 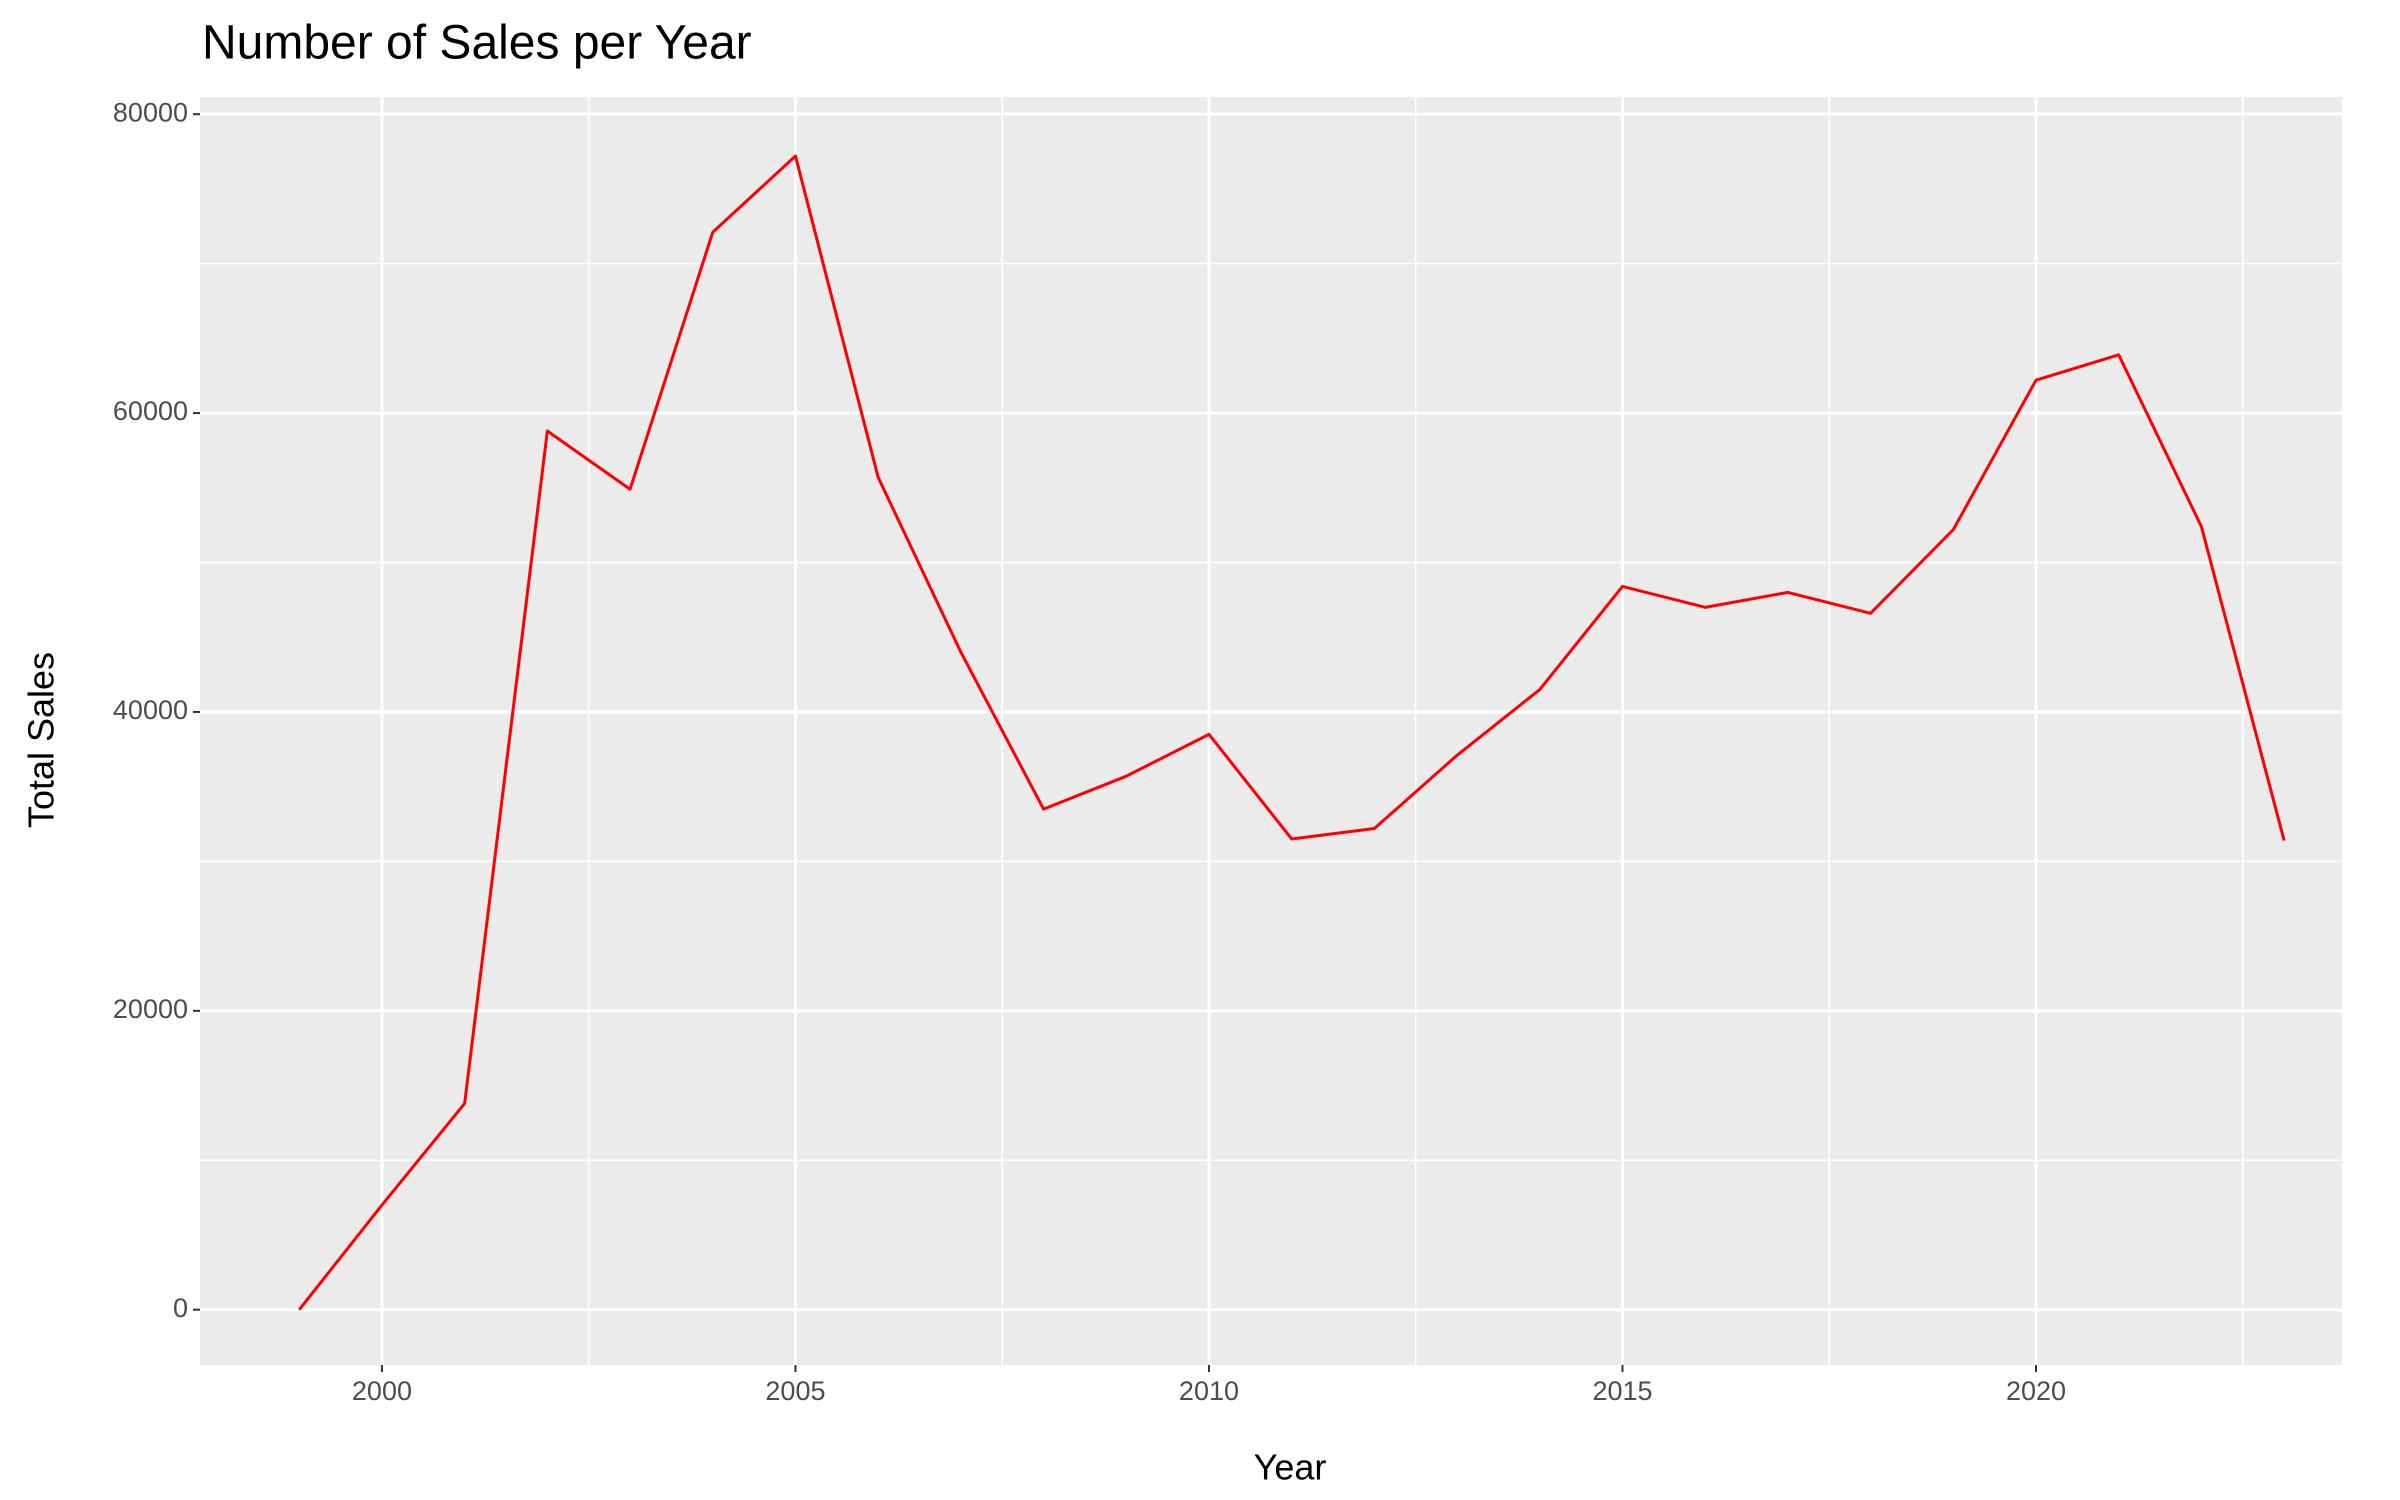 I want to click on x-tick-label: 2015, so click(x=1622, y=1391).